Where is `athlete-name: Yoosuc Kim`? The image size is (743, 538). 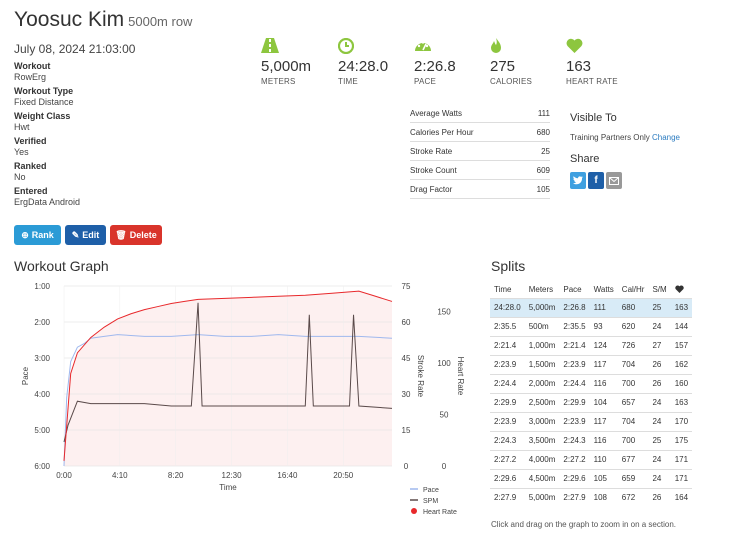
athlete-name: Yoosuc Kim is located at coordinates (69, 19).